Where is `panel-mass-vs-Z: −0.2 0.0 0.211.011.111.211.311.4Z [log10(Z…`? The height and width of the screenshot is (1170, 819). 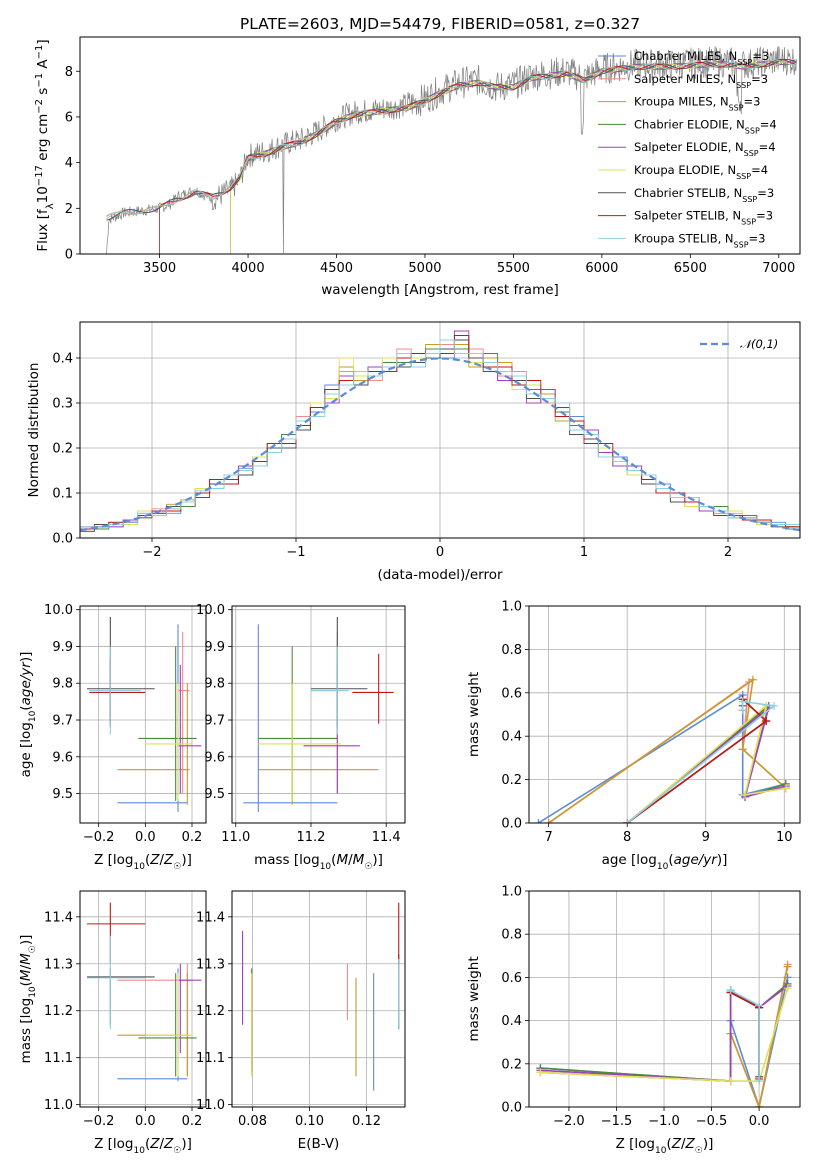
panel-mass-vs-Z: −0.2 0.0 0.211.011.111.211.311.4Z [log10(Z… is located at coordinates (112, 1023).